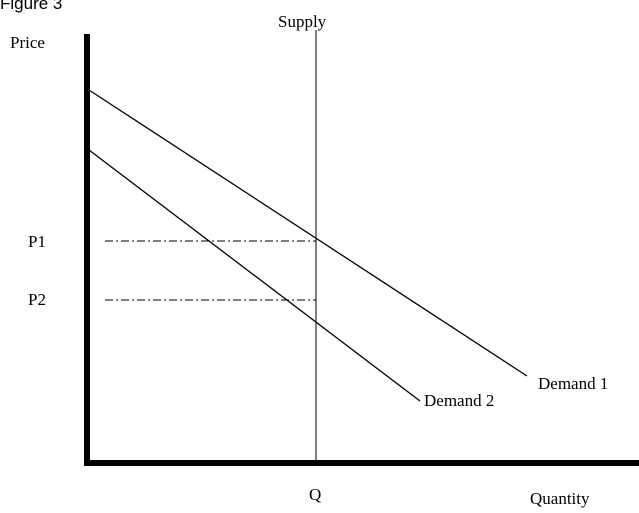  I want to click on supply-label: Supply, so click(302, 21).